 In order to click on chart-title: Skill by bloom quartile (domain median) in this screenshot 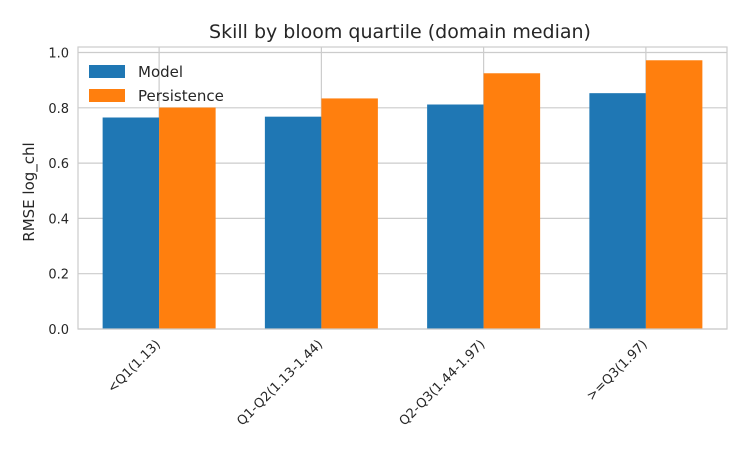, I will do `click(400, 32)`.